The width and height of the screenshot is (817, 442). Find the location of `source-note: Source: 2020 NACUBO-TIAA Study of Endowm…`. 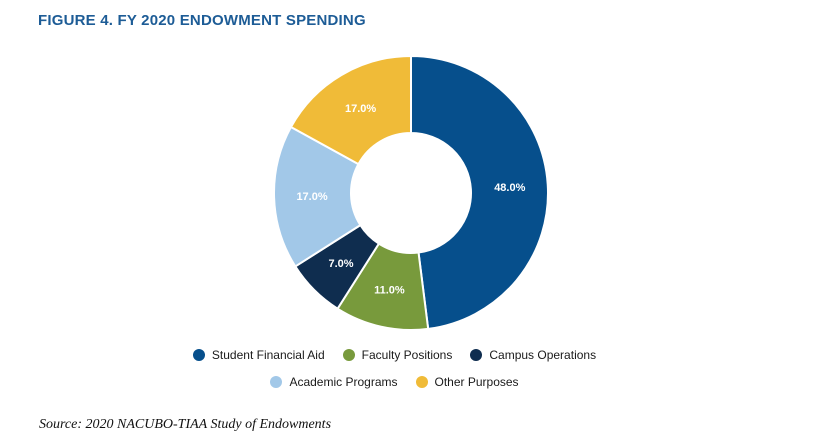

source-note: Source: 2020 NACUBO-TIAA Study of Endowm… is located at coordinates (185, 424).